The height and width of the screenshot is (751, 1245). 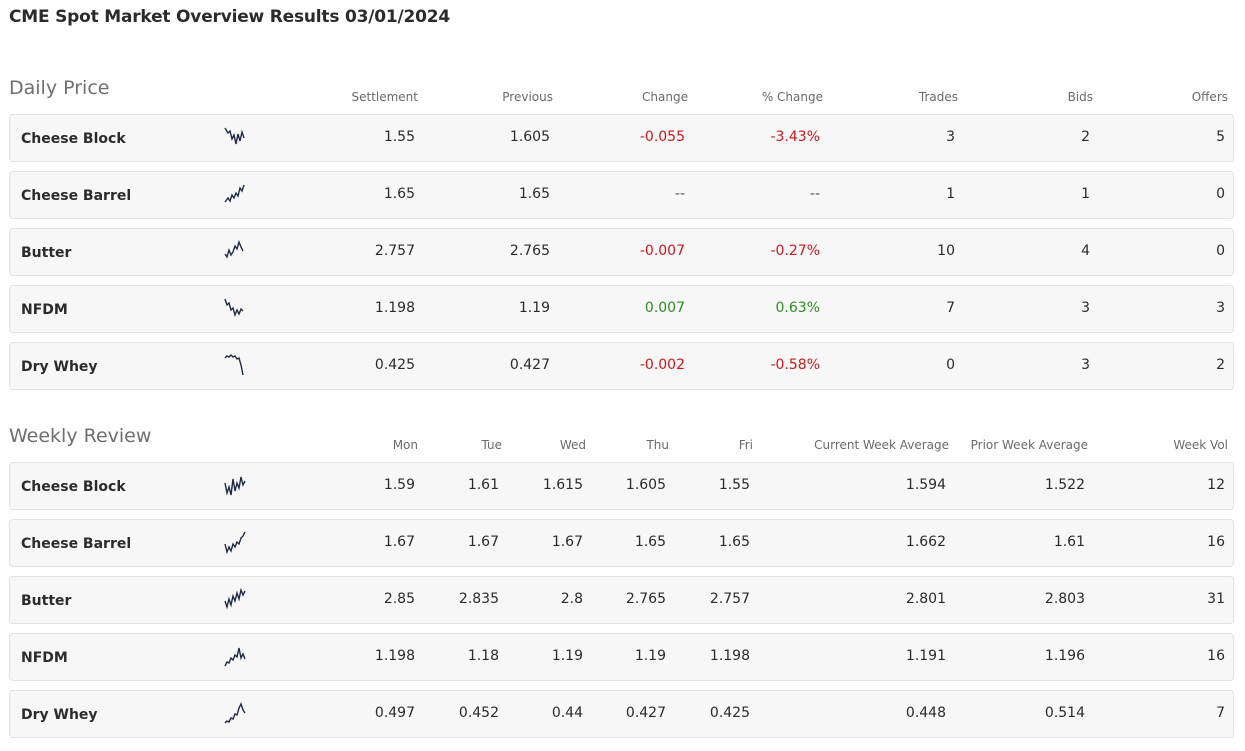 What do you see at coordinates (534, 194) in the screenshot?
I see `previous-value: 1.65` at bounding box center [534, 194].